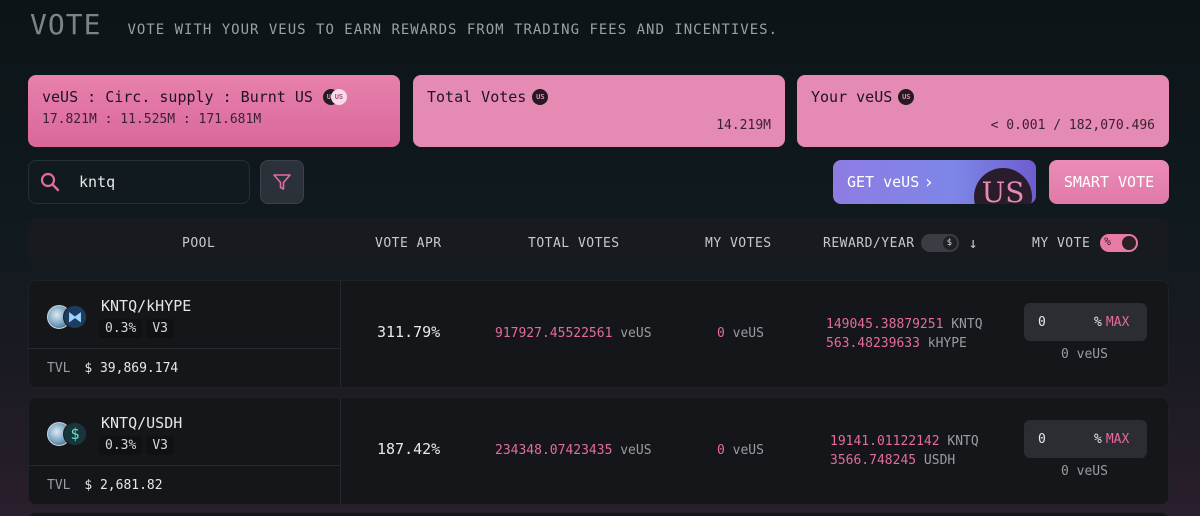  I want to click on filter-button, so click(282, 182).